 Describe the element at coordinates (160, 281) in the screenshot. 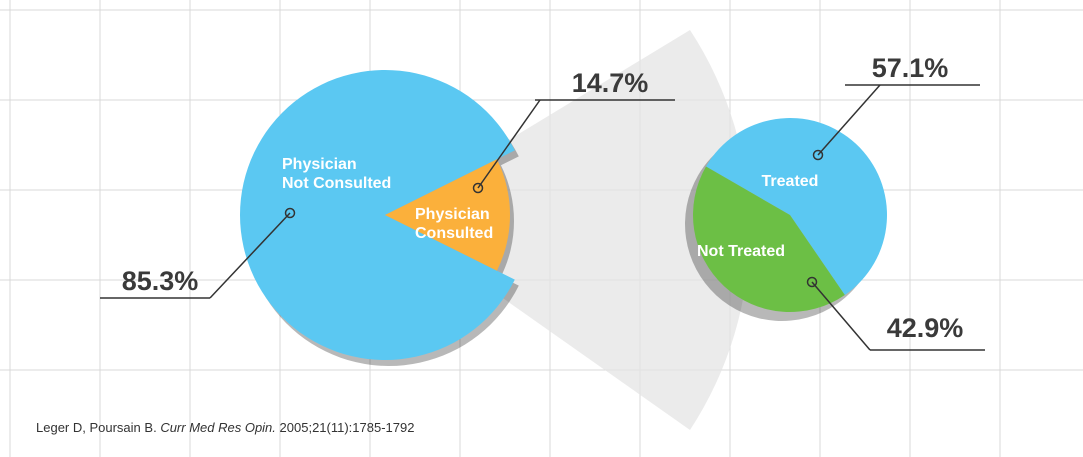

I see `value-label: 85.3%` at that location.